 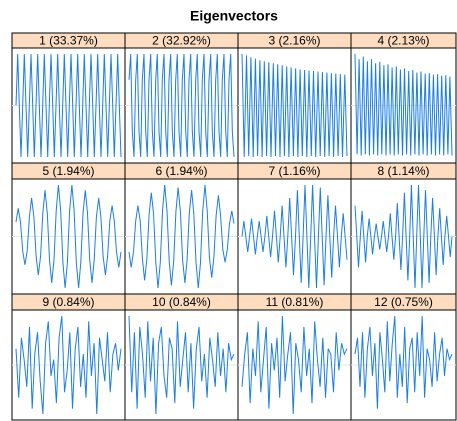 What do you see at coordinates (68, 41) in the screenshot?
I see `strip-label: 1 (33.37%)` at bounding box center [68, 41].